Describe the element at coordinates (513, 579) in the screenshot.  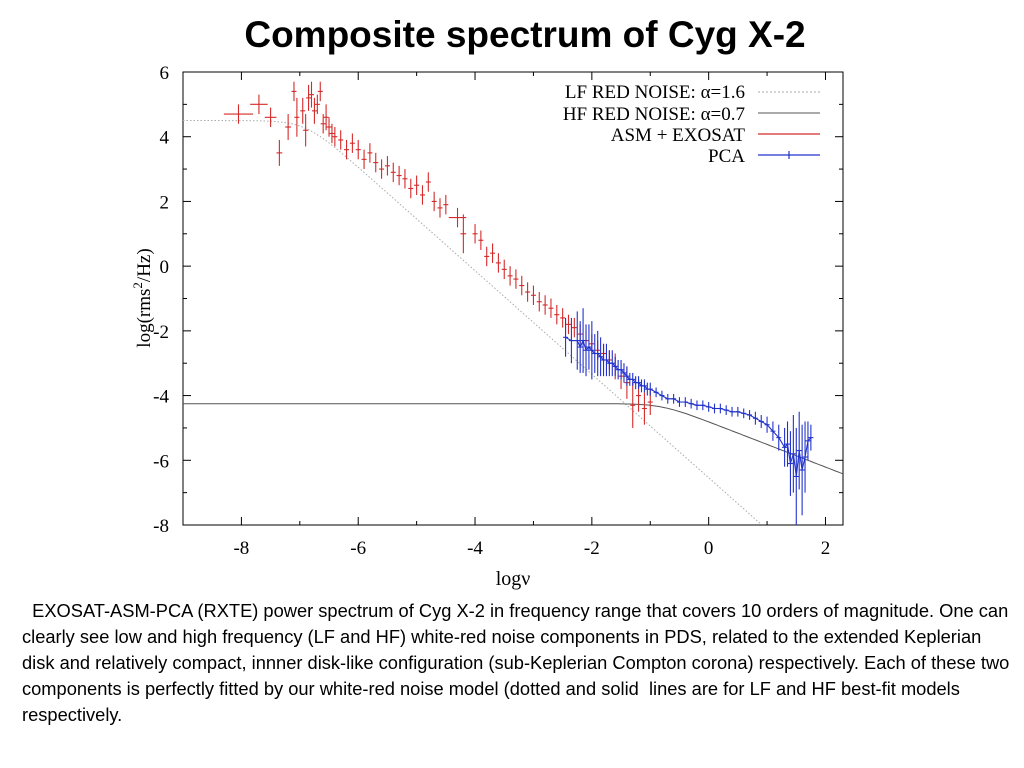
I see `x-axis-label: logν` at that location.